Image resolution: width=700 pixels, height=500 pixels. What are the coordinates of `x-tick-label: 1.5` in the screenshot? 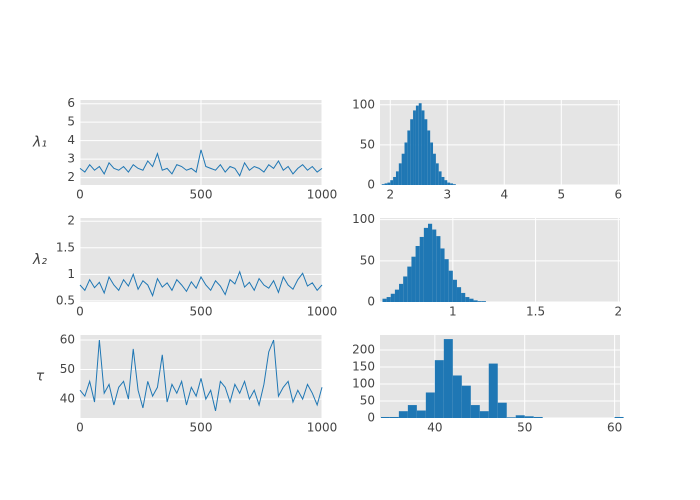 It's located at (535, 312).